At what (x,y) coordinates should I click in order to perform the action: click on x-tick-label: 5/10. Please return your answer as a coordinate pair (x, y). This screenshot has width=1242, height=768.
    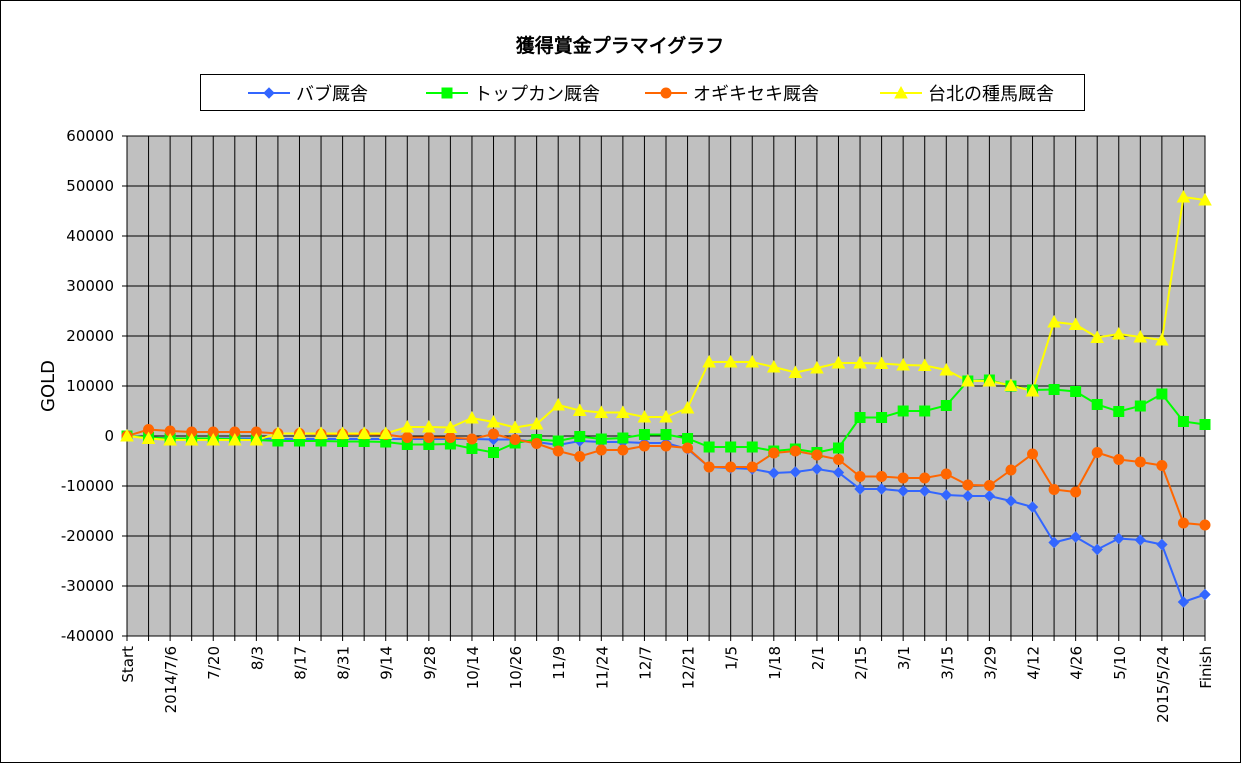
    Looking at the image, I should click on (1120, 663).